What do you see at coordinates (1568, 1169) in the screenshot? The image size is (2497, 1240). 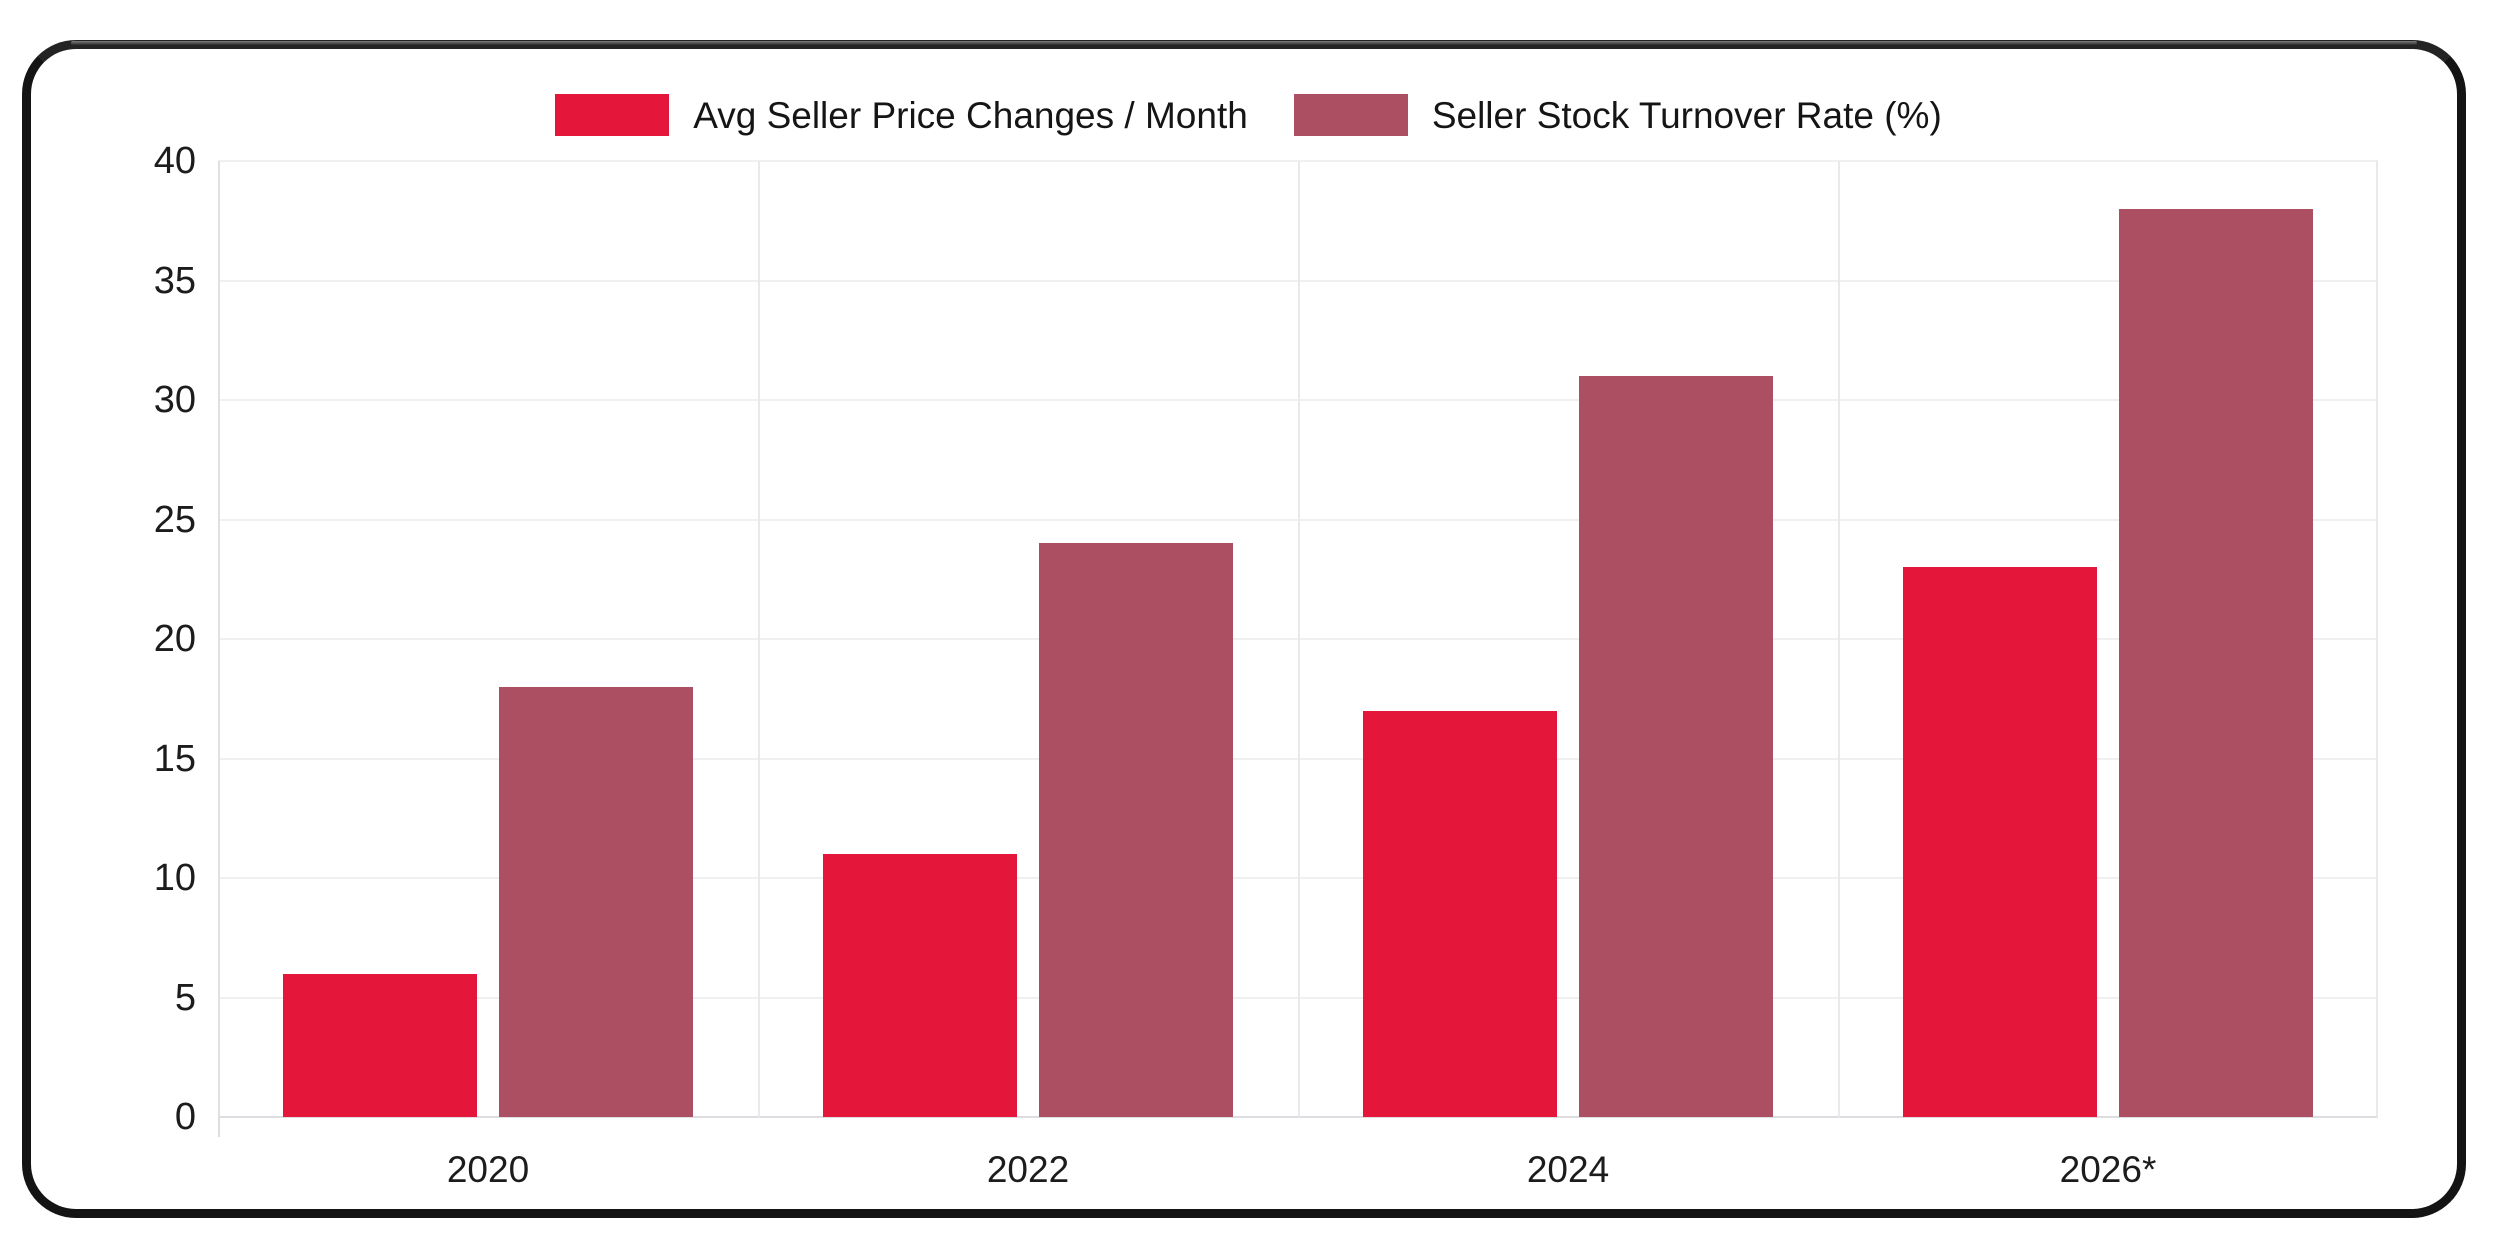 I see `x-tick-label-2024: 2024` at bounding box center [1568, 1169].